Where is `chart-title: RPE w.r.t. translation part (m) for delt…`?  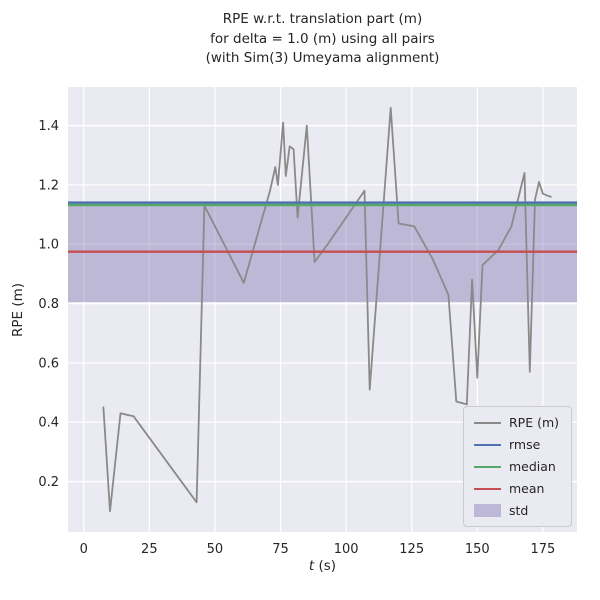 chart-title: RPE w.r.t. translation part (m) for delt… is located at coordinates (322, 39).